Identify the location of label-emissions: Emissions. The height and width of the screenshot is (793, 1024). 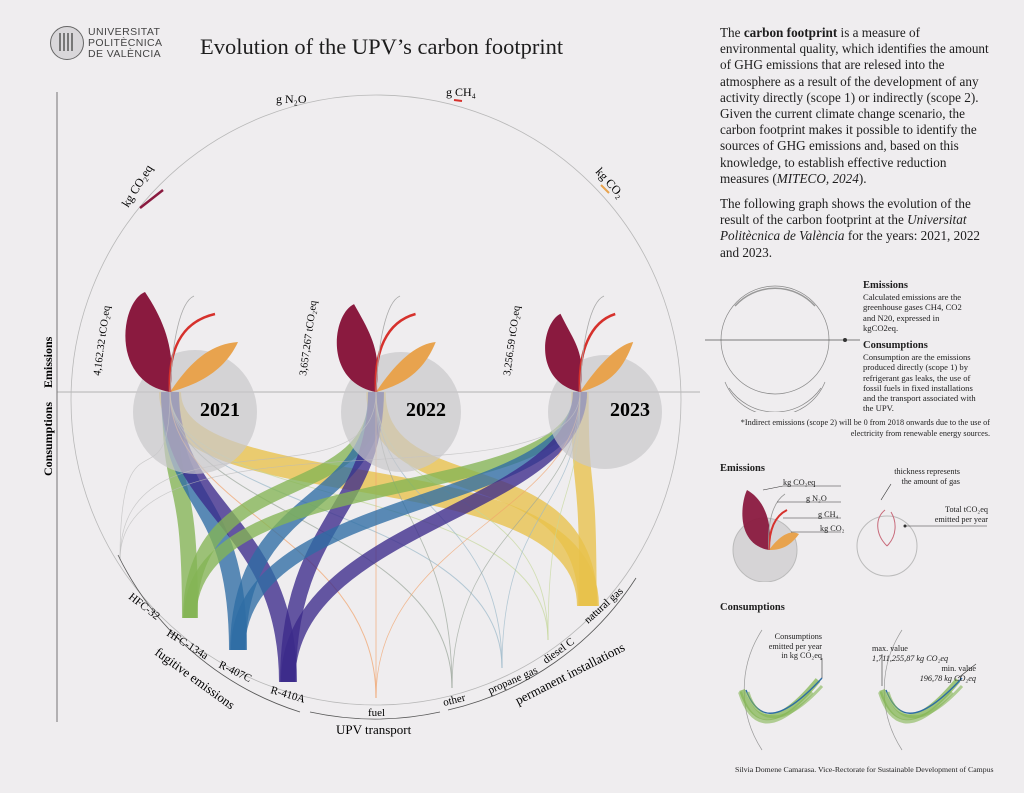
(48, 362).